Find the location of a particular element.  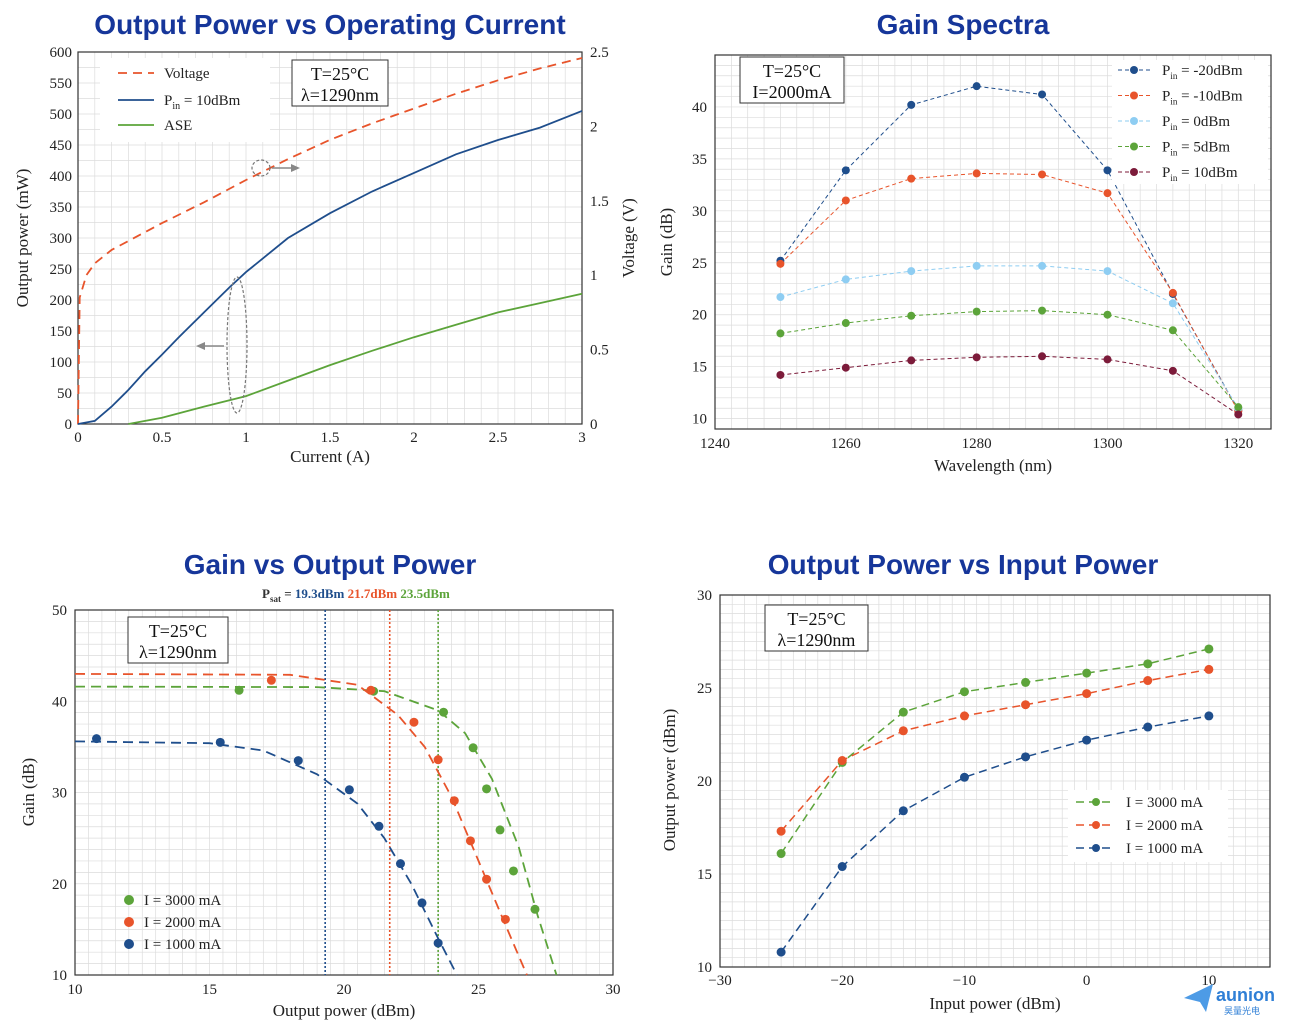

y-tick-label: 0 is located at coordinates (69, 425).